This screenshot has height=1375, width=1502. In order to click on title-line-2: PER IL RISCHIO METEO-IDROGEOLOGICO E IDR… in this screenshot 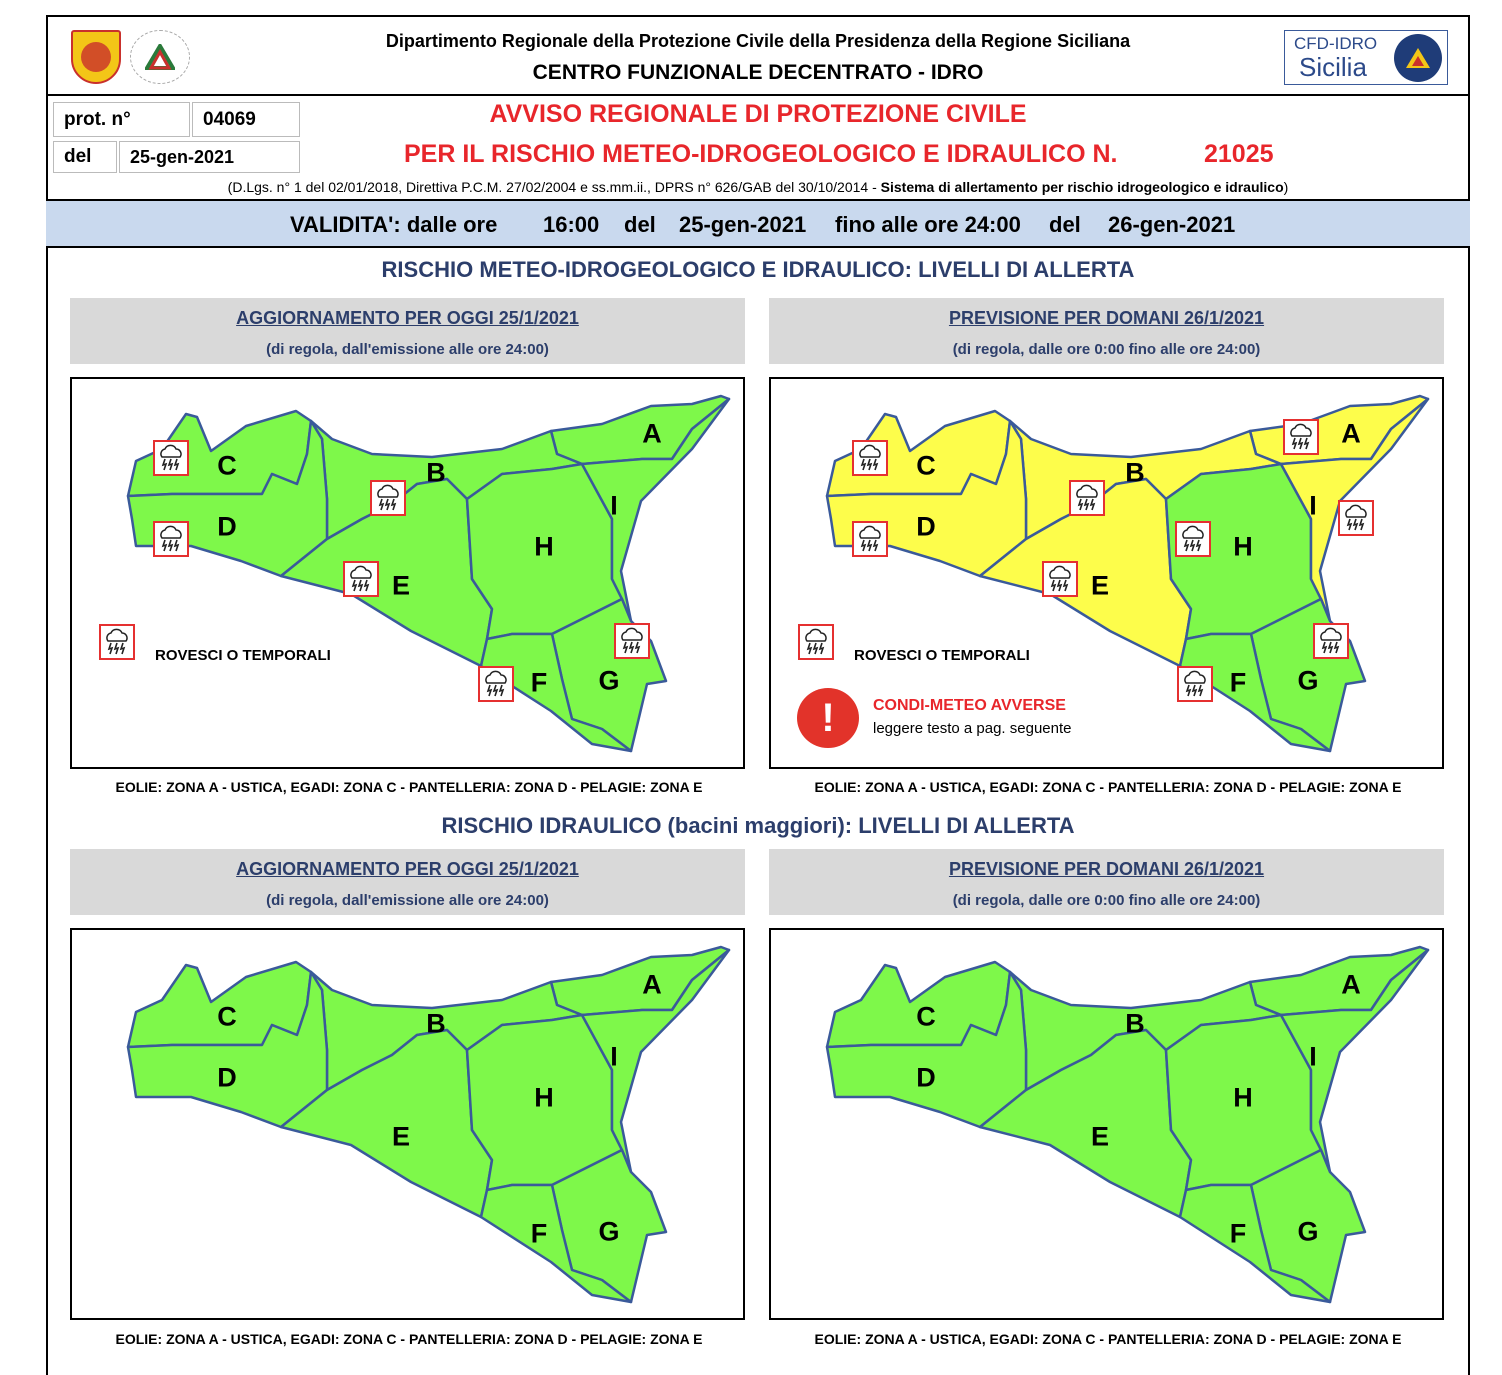, I will do `click(761, 154)`.